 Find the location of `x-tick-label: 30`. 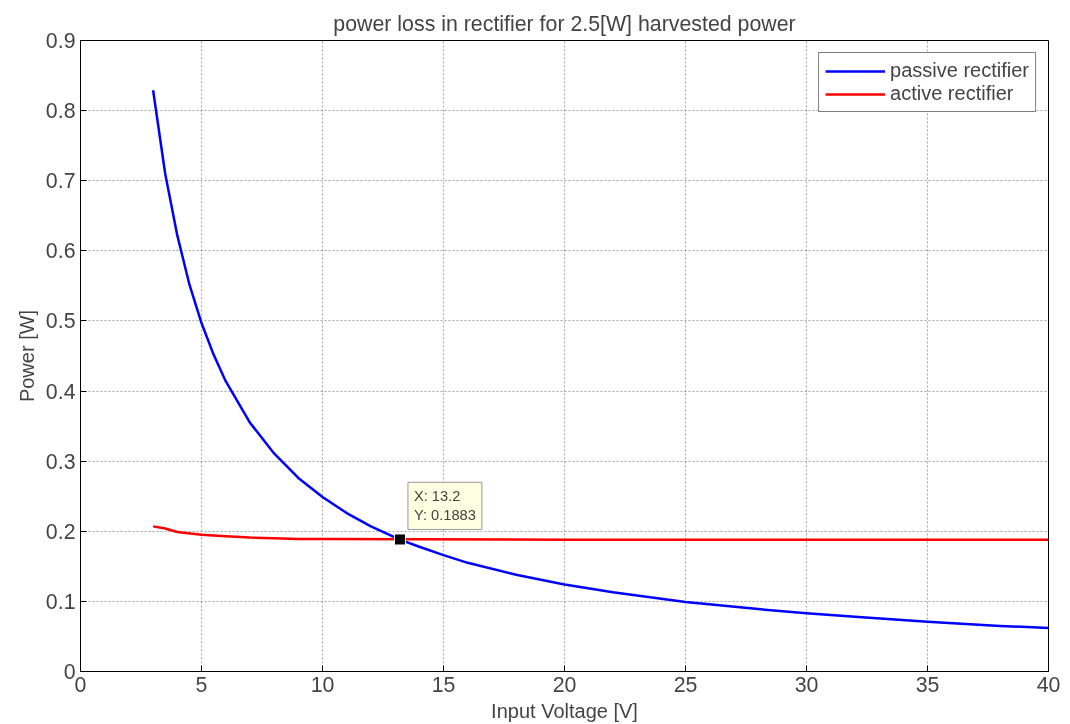

x-tick-label: 30 is located at coordinates (806, 684).